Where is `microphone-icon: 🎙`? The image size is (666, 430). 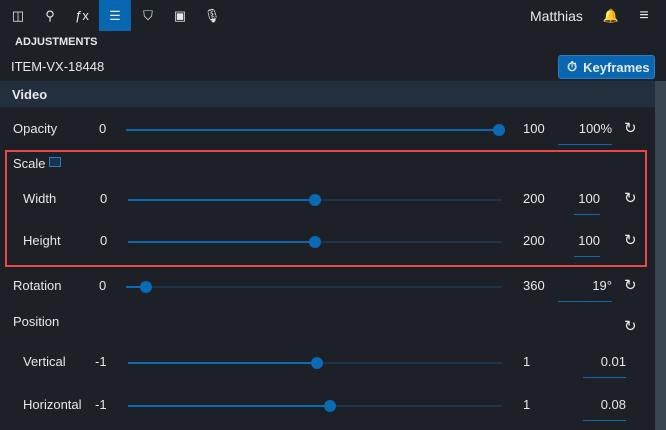
microphone-icon: 🎙 is located at coordinates (212, 15).